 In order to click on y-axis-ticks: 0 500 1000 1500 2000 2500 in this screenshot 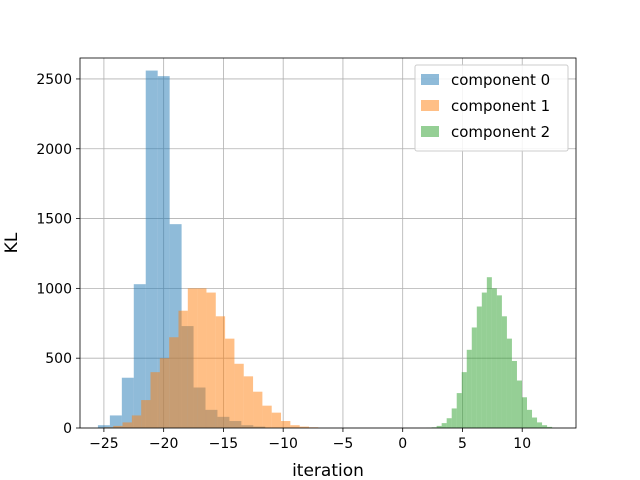, I will do `click(58, 254)`.